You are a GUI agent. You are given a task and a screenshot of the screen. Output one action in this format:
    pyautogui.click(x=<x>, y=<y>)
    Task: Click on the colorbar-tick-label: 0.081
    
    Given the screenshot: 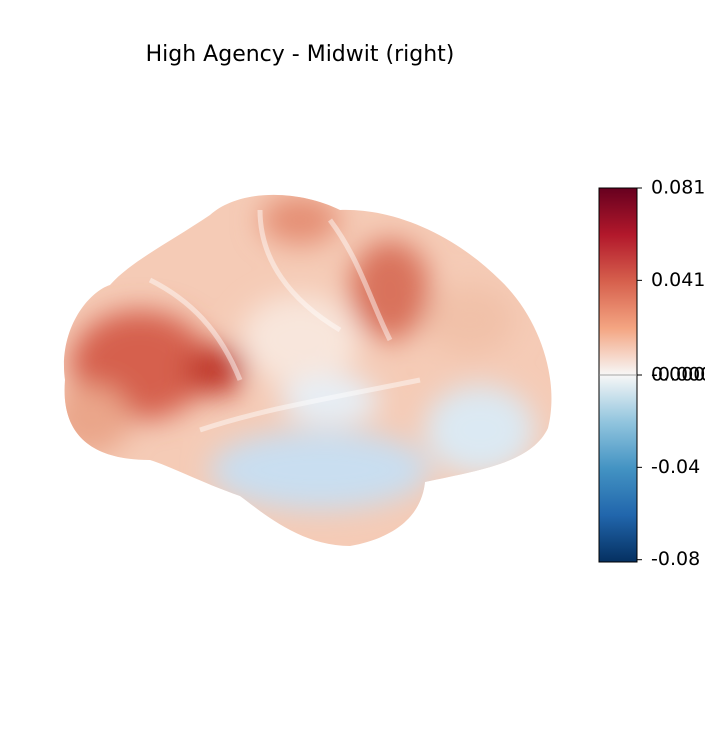 What is the action you would take?
    pyautogui.click(x=678, y=188)
    